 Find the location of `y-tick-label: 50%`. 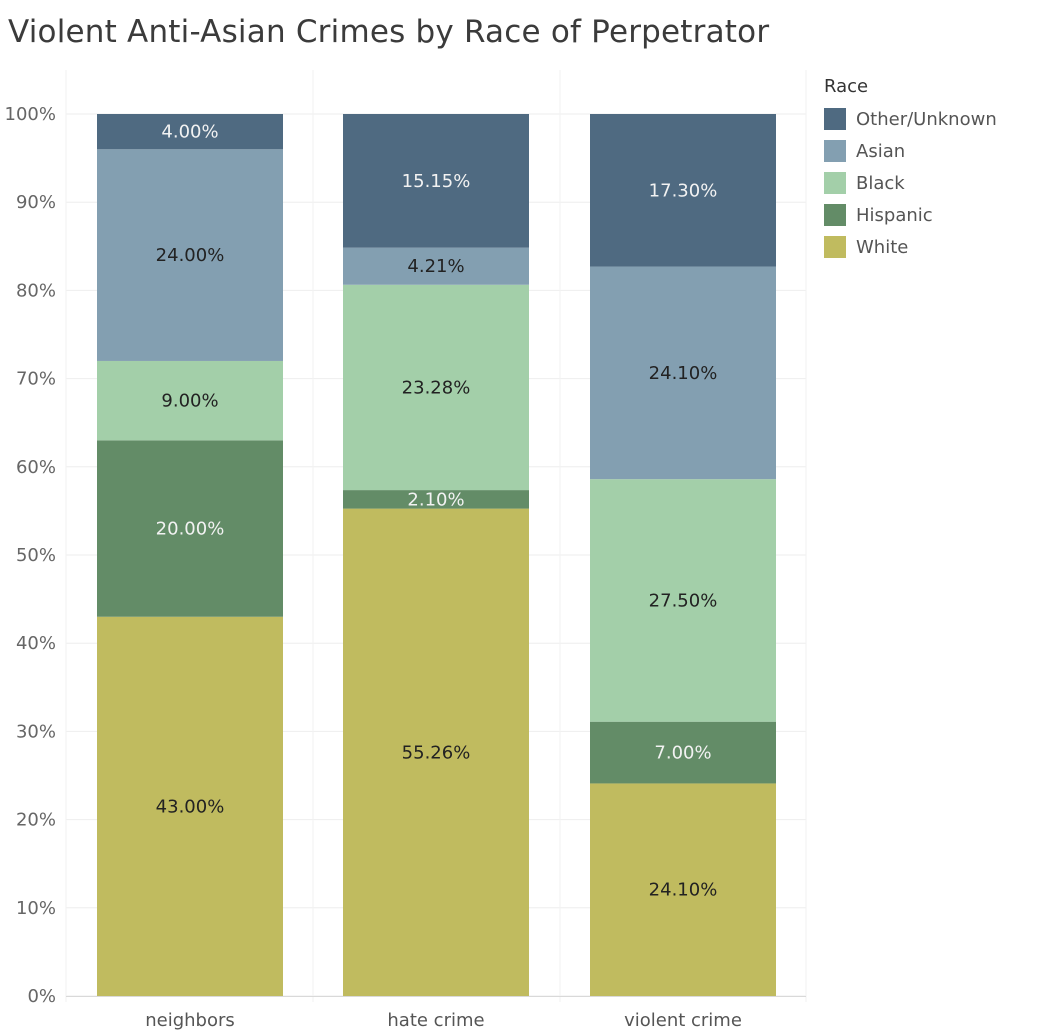

y-tick-label: 50% is located at coordinates (36, 555).